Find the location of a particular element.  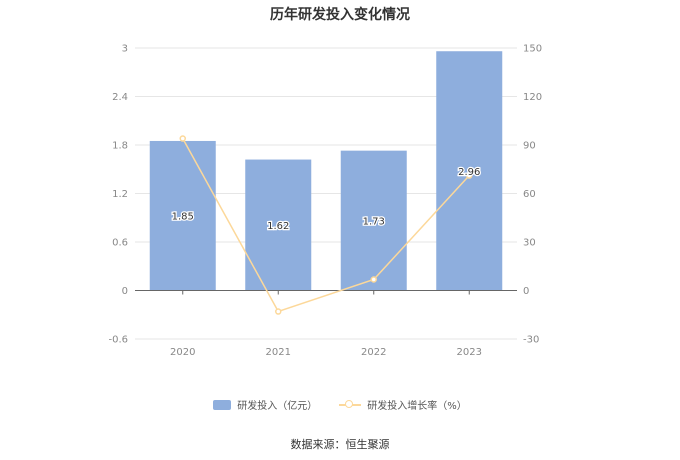

left-tick-label: -0.6 is located at coordinates (118, 340).